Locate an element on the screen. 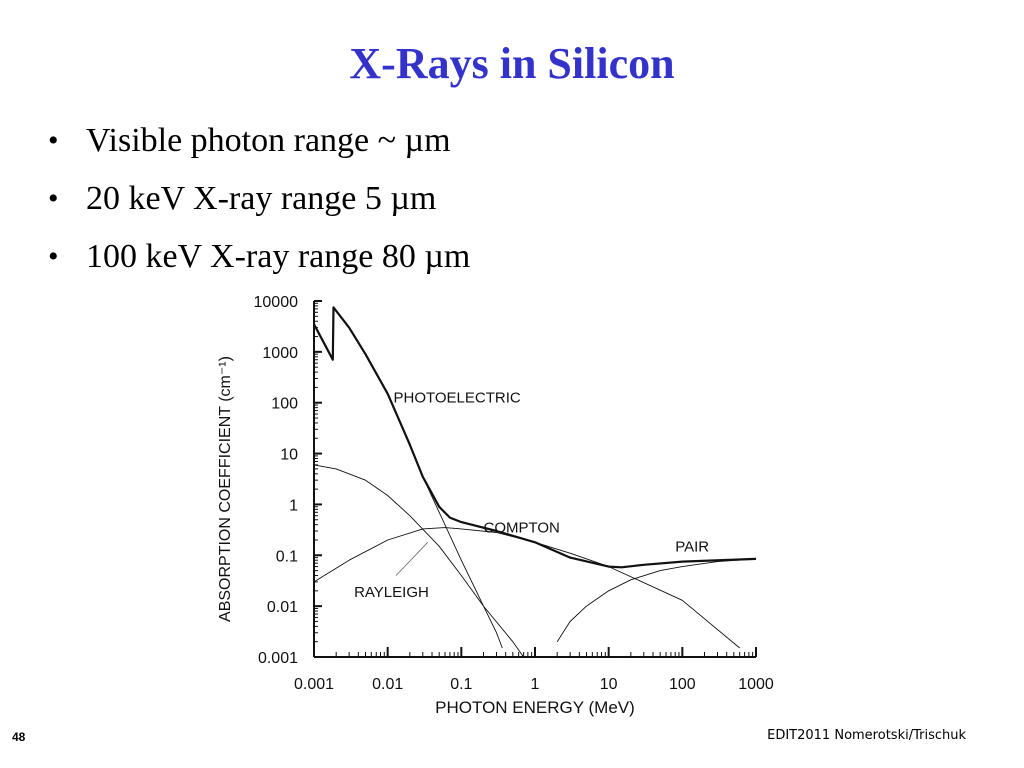  bullet-item: • Visible photon range ~ µm is located at coordinates (259, 141).